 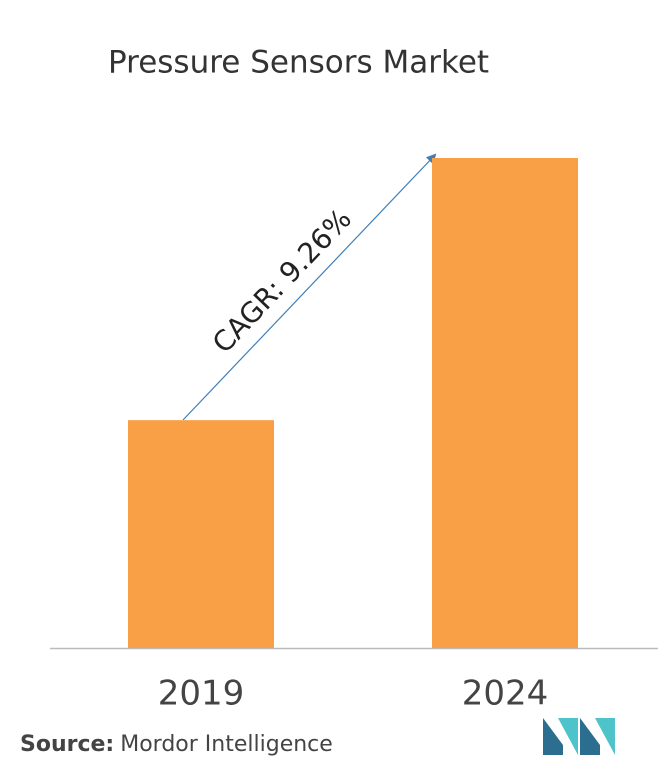 What do you see at coordinates (298, 63) in the screenshot?
I see `chart-title: Pressure Sensors Market` at bounding box center [298, 63].